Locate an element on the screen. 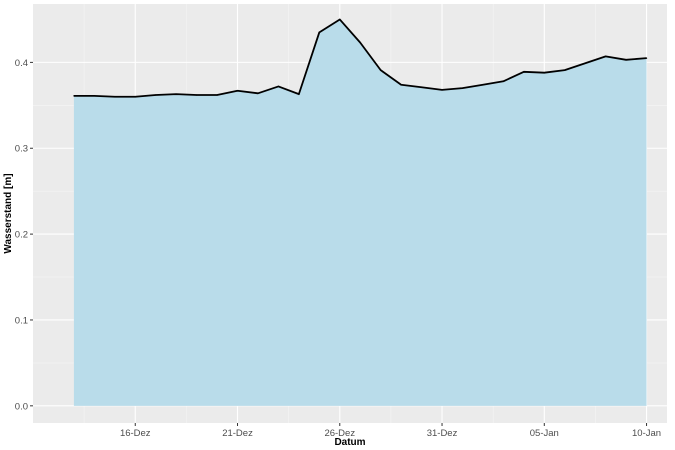 Image resolution: width=675 pixels, height=450 pixels. y-tick-label: 0.3 is located at coordinates (21, 149).